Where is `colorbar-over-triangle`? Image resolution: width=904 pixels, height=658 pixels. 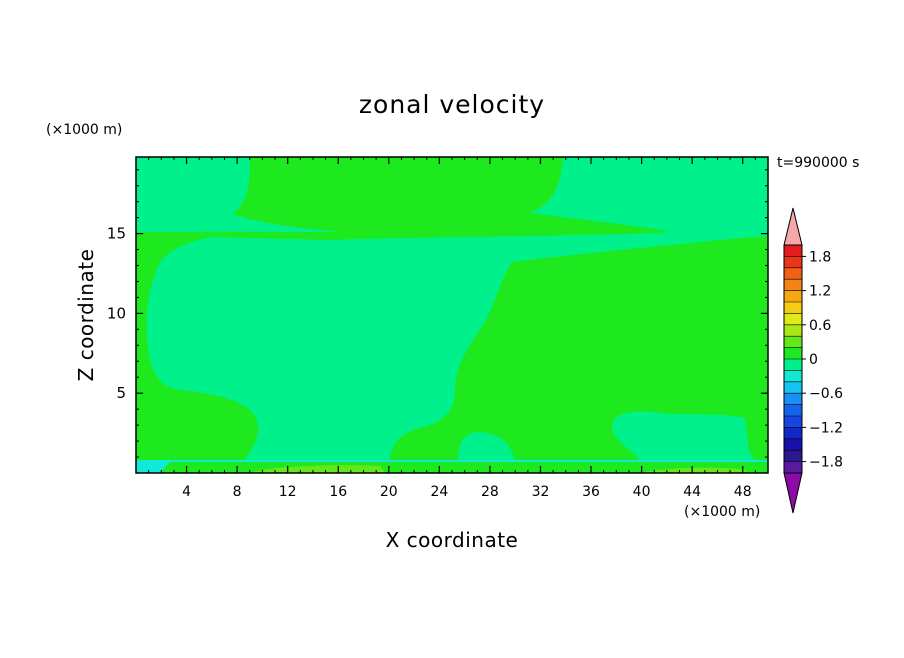
colorbar-over-triangle is located at coordinates (793, 226).